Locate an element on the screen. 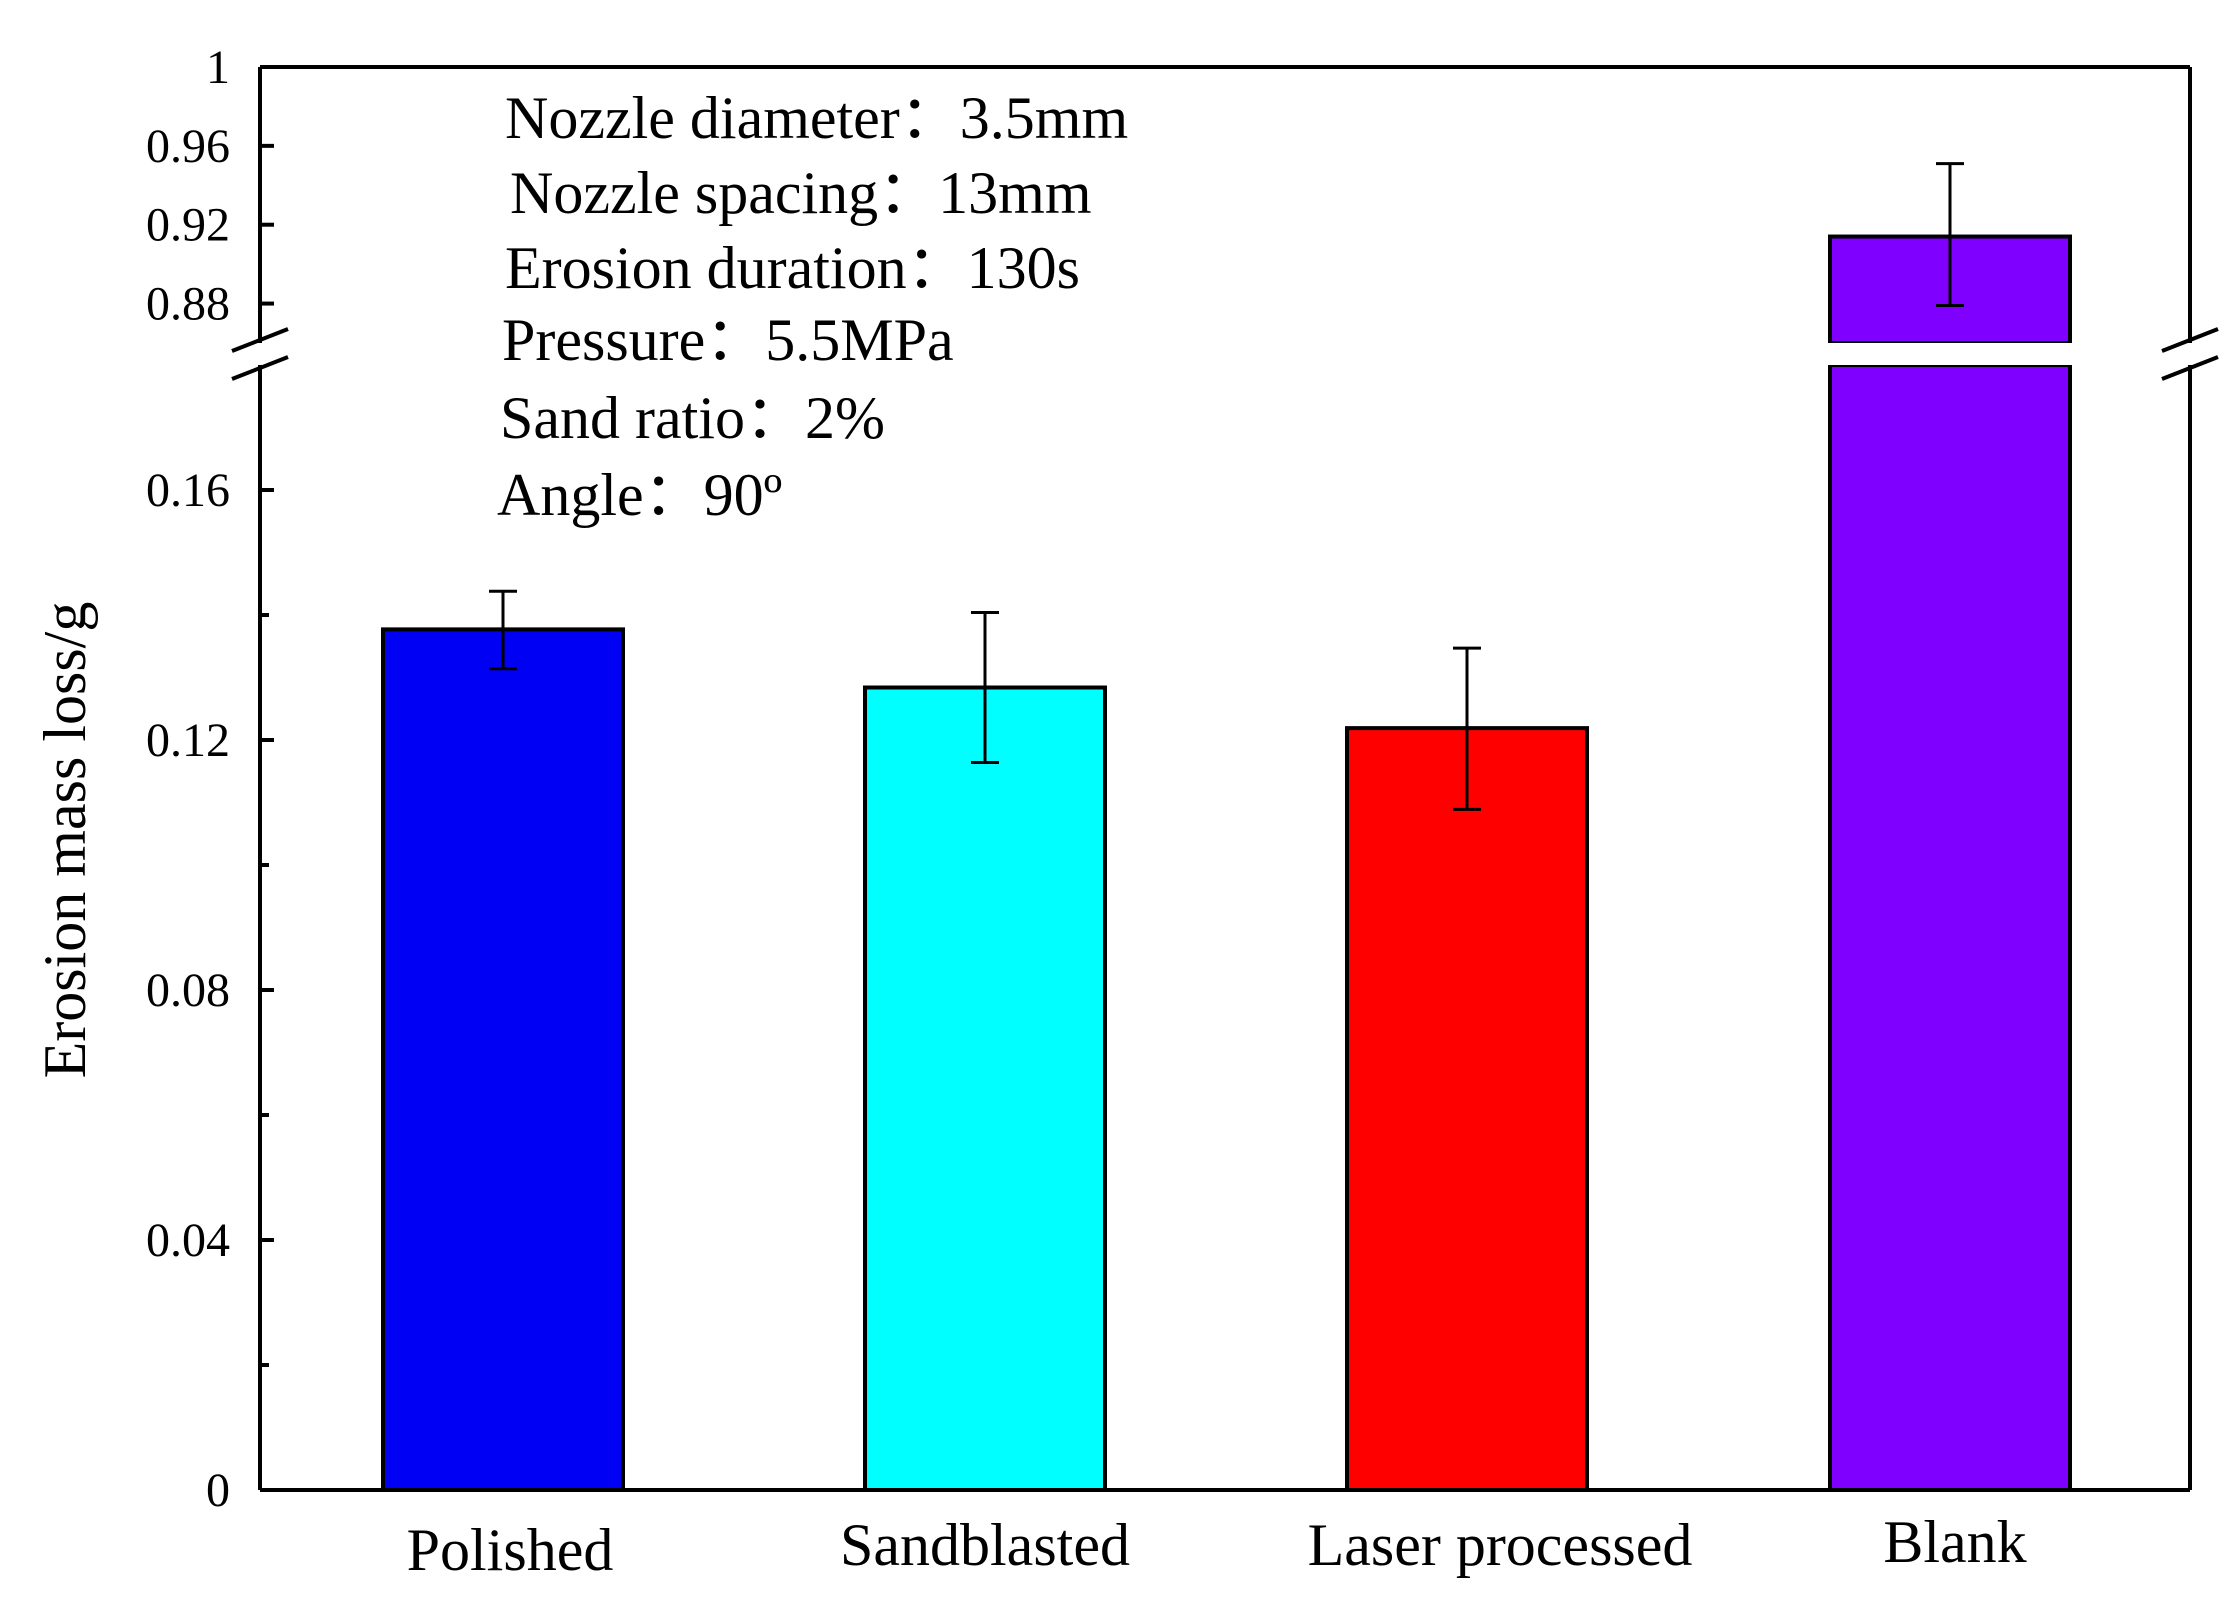 The image size is (2233, 1597). error-bar-blank is located at coordinates (1950, 235).